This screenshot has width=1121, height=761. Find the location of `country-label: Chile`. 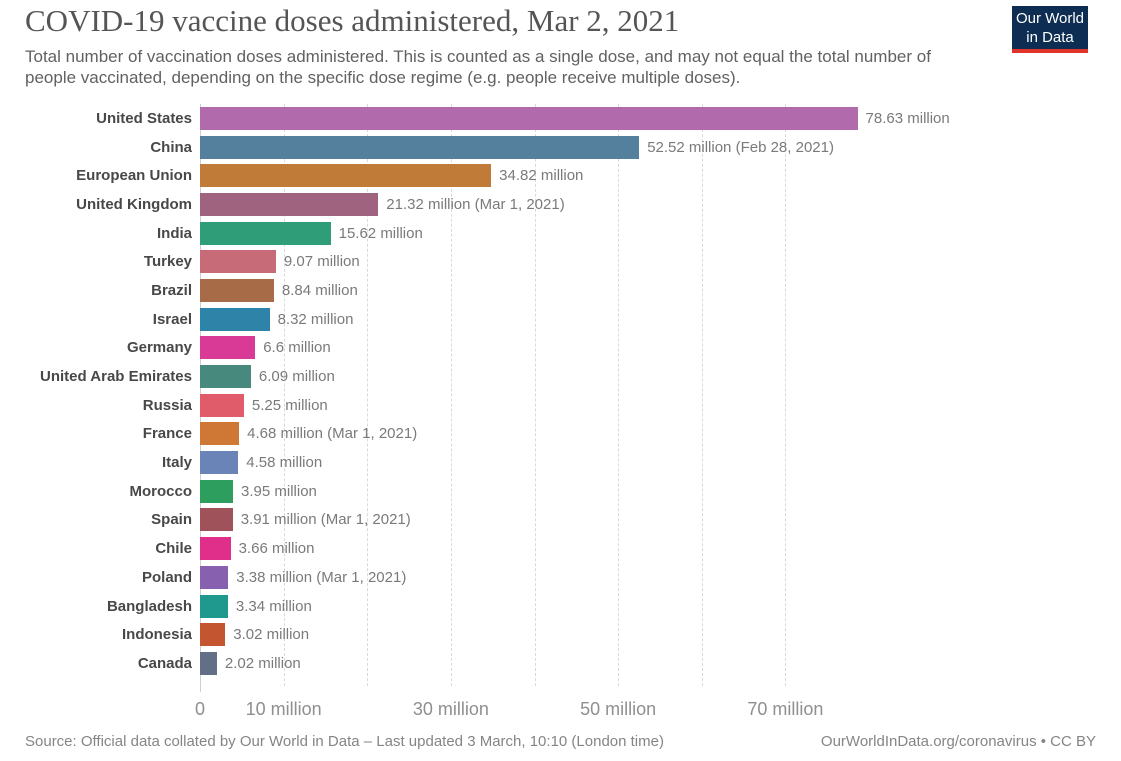

country-label: Chile is located at coordinates (173, 549).